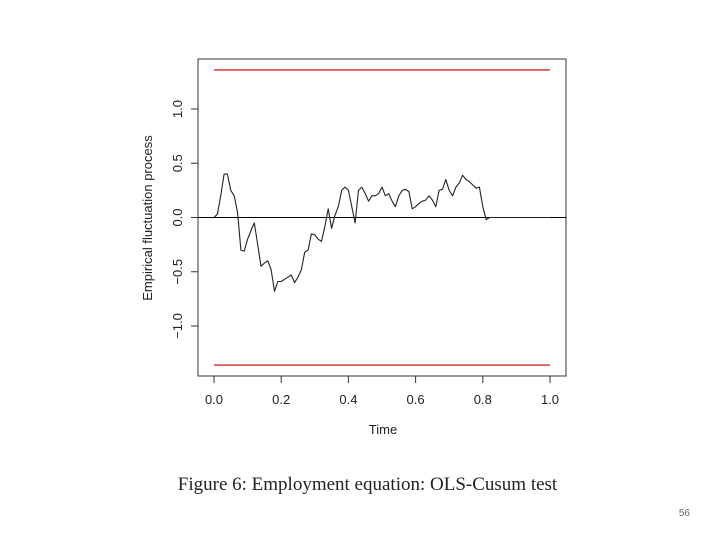 The height and width of the screenshot is (540, 720). I want to click on x-tick-label: 0.0, so click(214, 399).